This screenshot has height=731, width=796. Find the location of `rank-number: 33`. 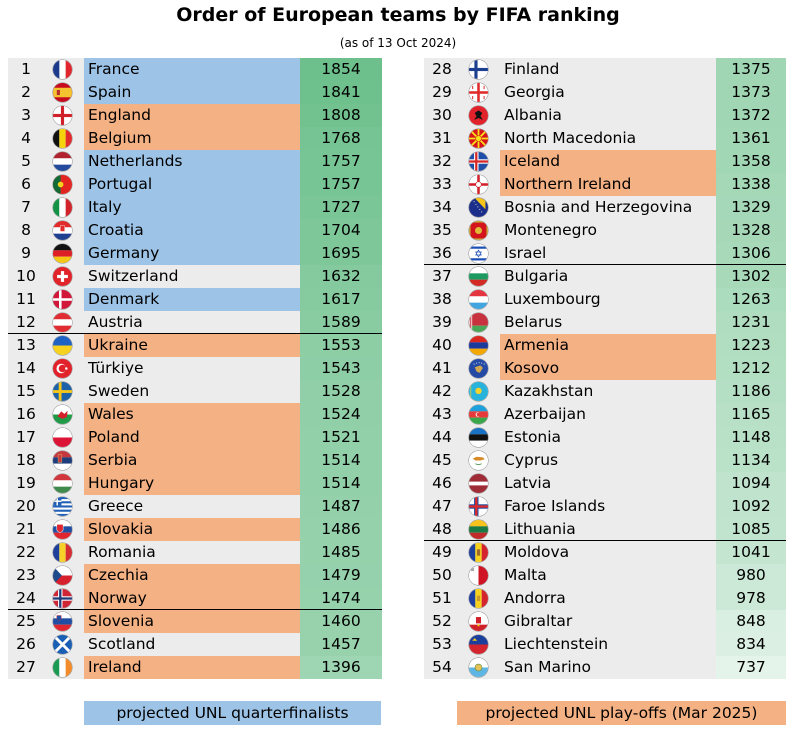

rank-number: 33 is located at coordinates (442, 184).